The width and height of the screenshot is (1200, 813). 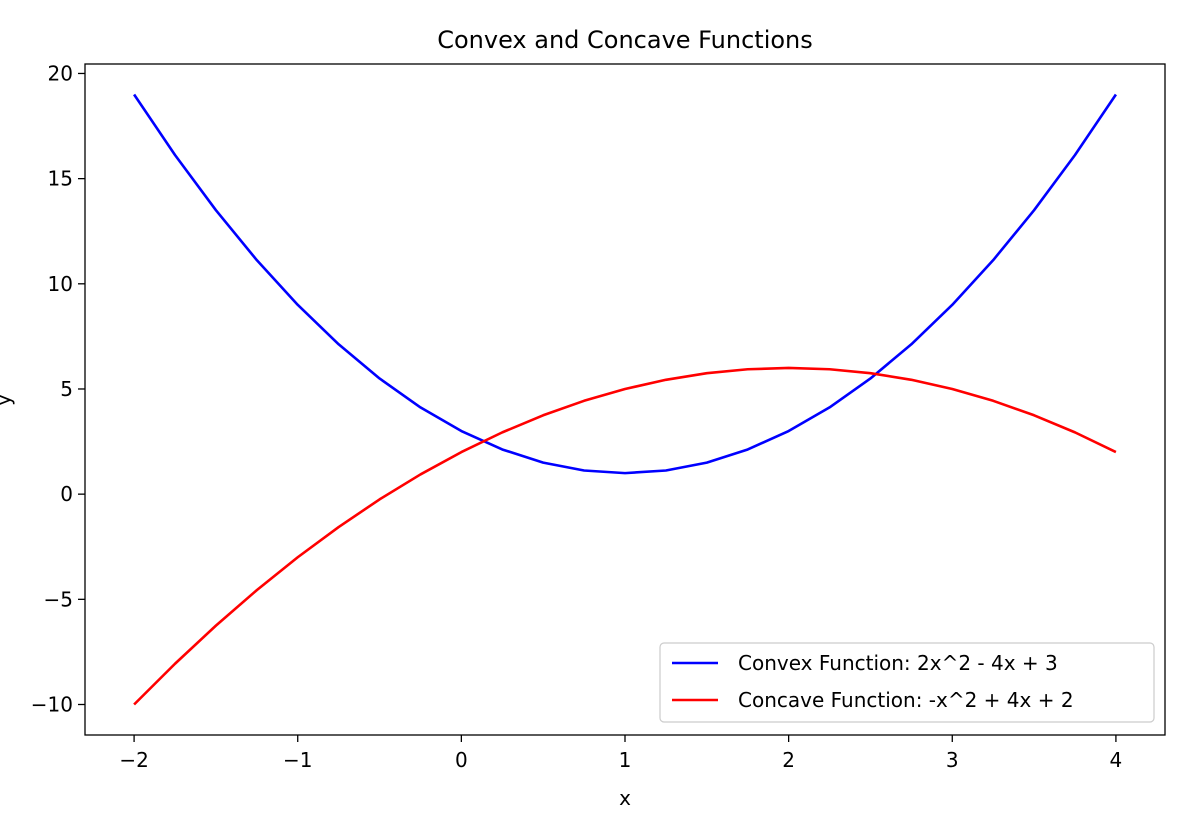 What do you see at coordinates (58, 389) in the screenshot?
I see `y-axis-ticks: −10 −5 0 5 10 15 20` at bounding box center [58, 389].